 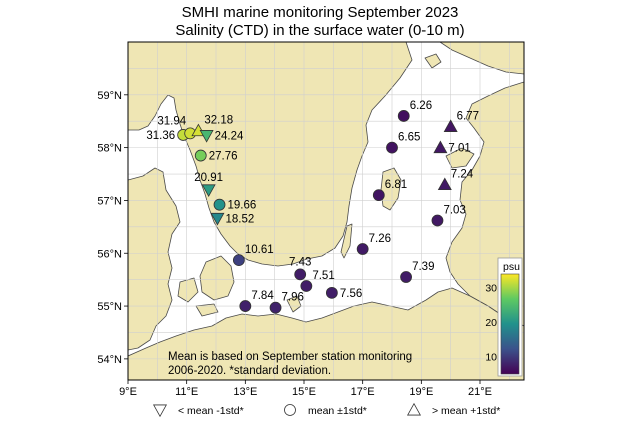 What do you see at coordinates (207, 310) in the screenshot?
I see `lolland-island` at bounding box center [207, 310].